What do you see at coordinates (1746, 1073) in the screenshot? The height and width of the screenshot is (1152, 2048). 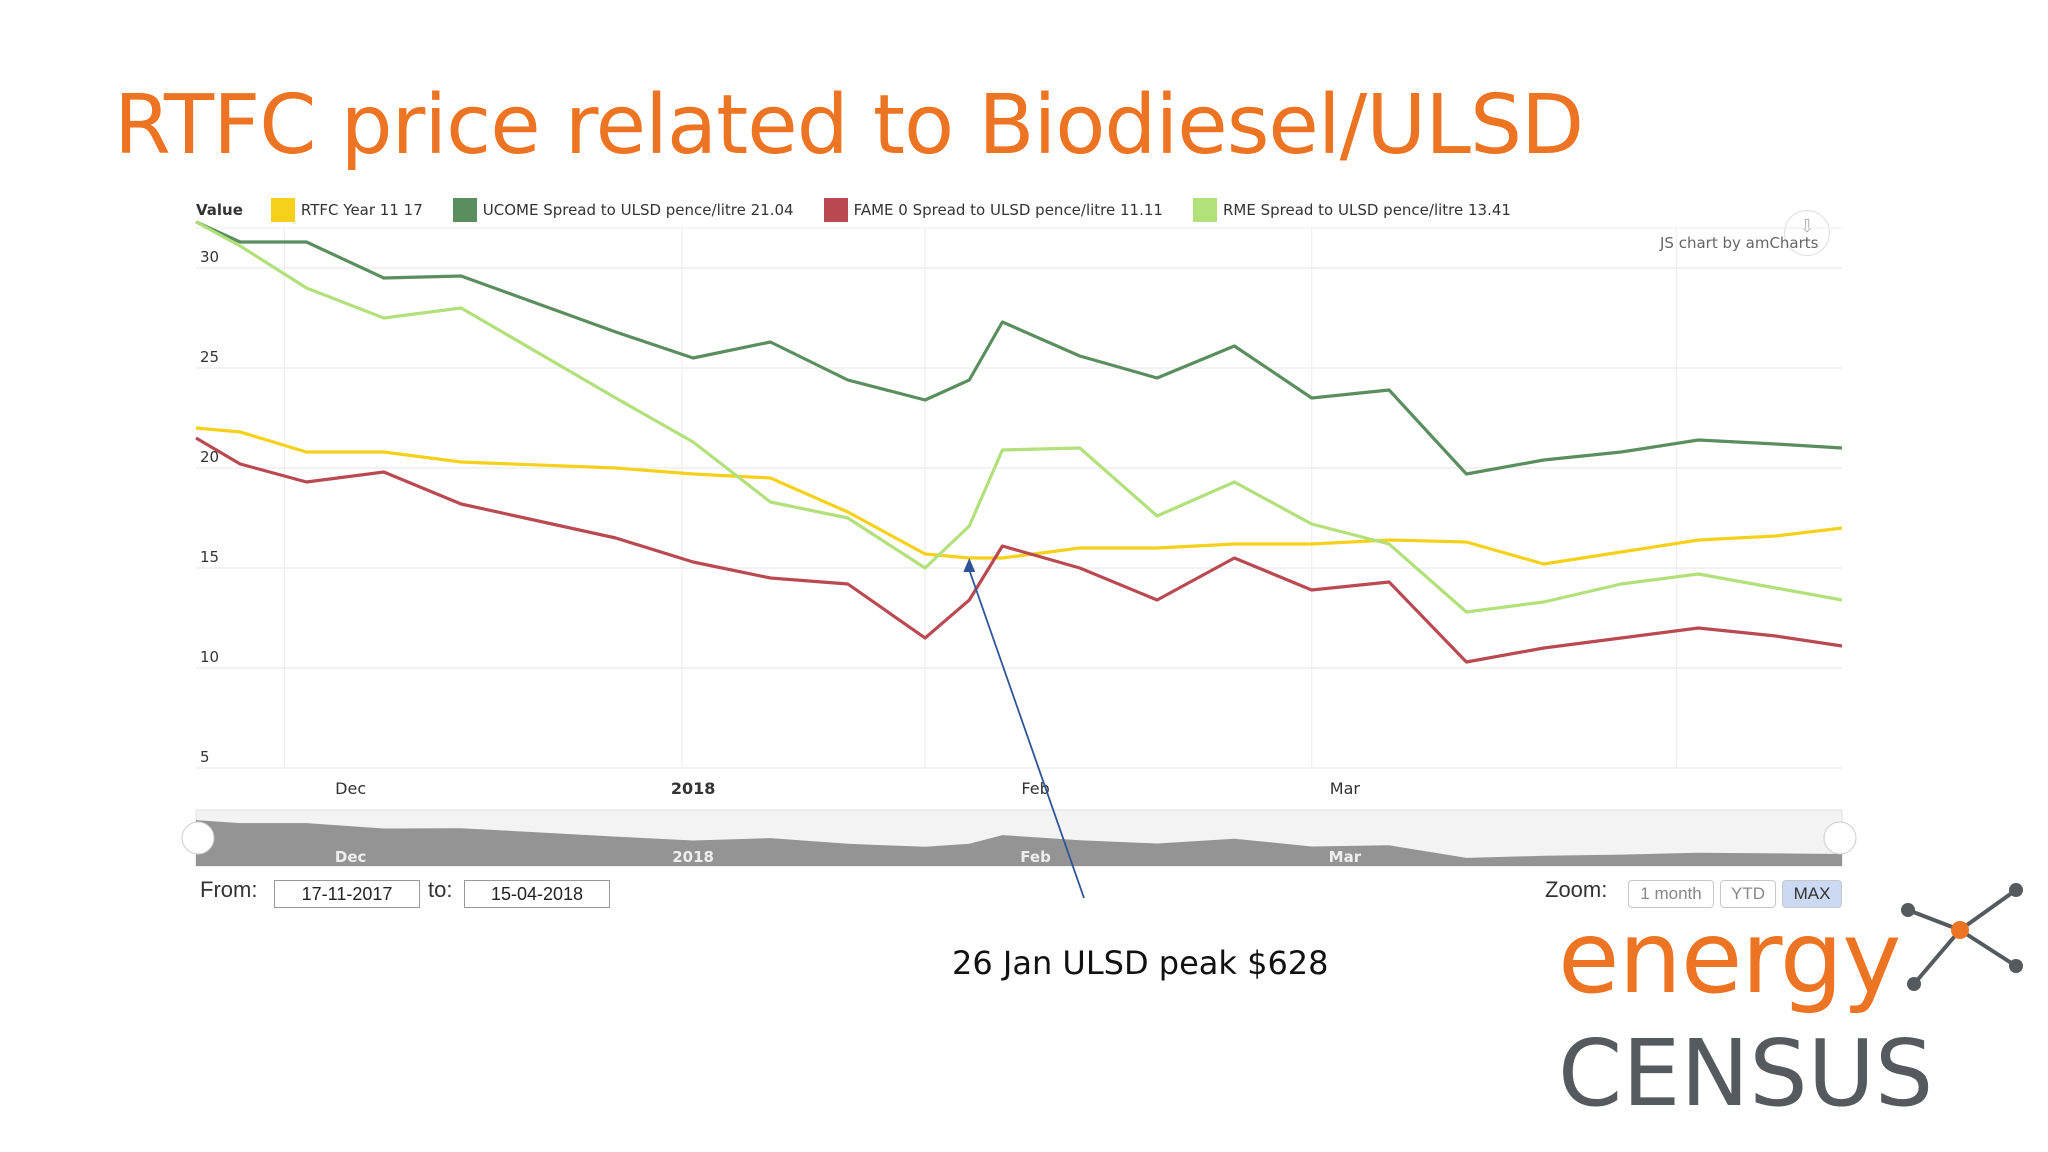 I see `logo-census-text: CENSUS` at bounding box center [1746, 1073].